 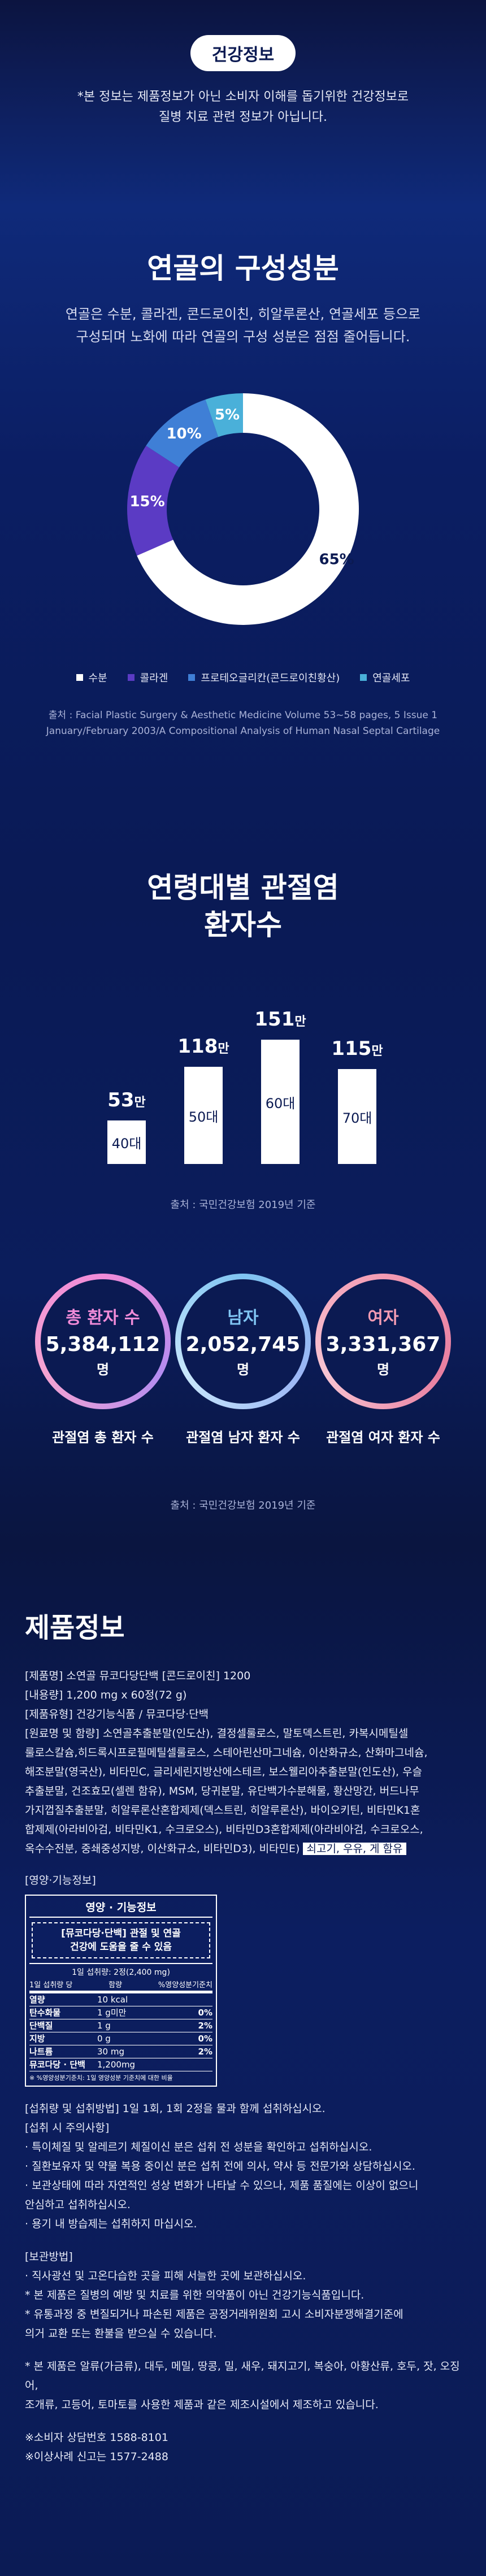 I want to click on bar-value-2: 151만, so click(x=280, y=1019).